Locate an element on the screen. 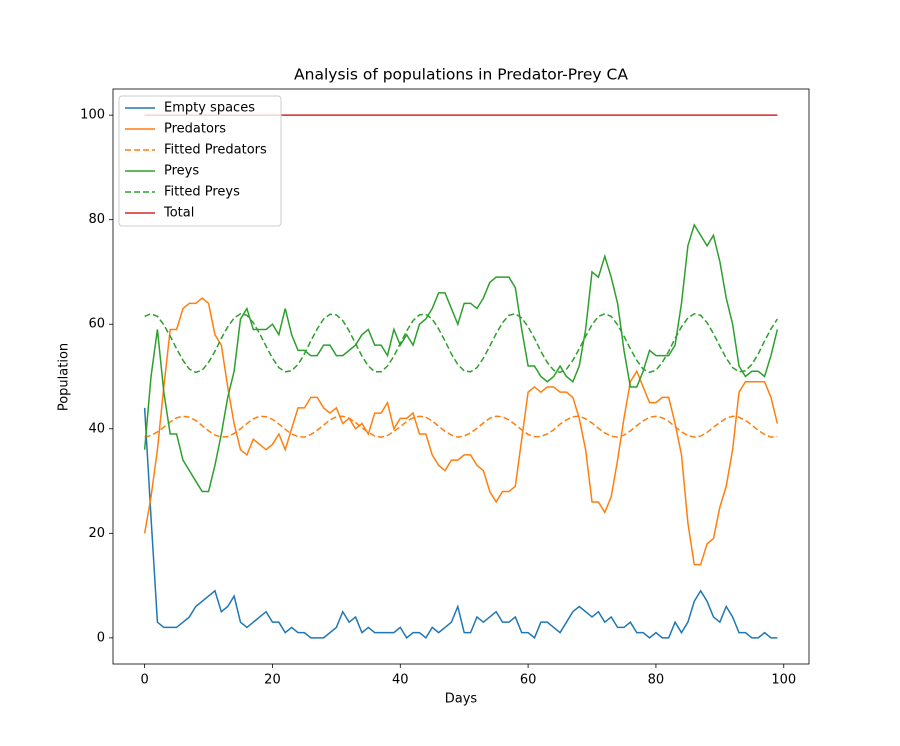  legend-label: Total is located at coordinates (178, 213).